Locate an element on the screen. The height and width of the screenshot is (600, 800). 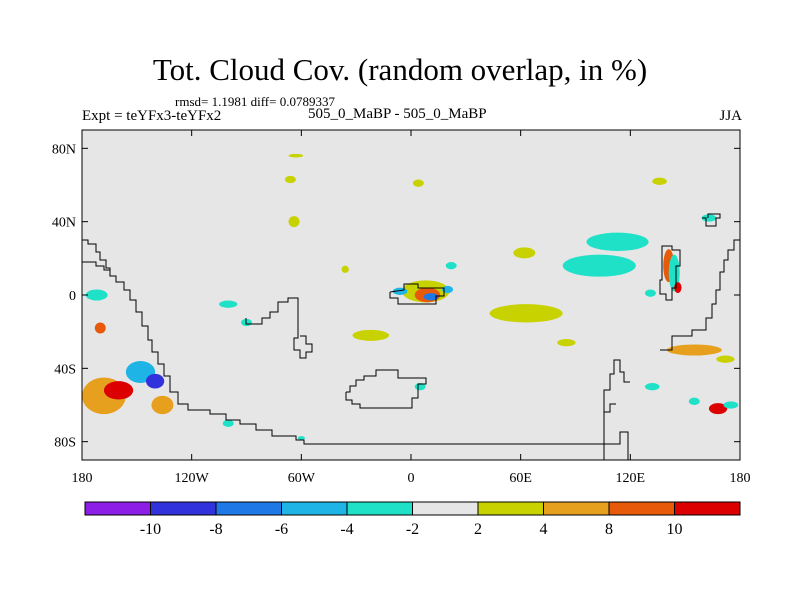
coastline-east-island is located at coordinates (670, 273).